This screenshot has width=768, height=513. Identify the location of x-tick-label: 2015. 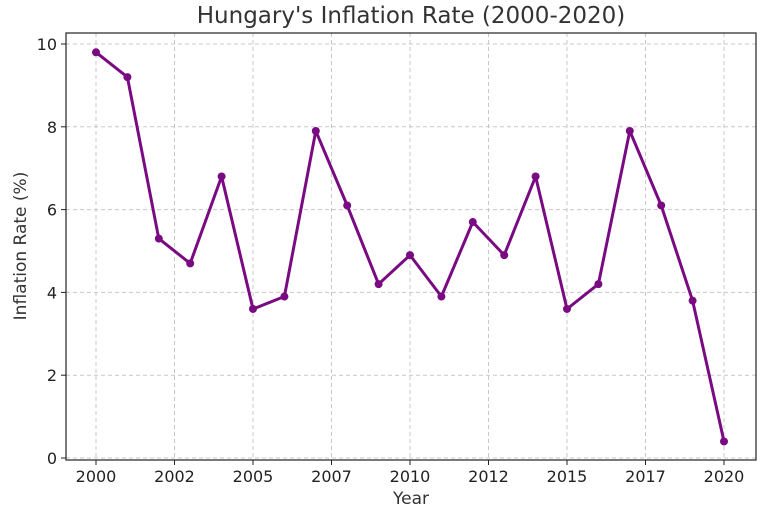
(567, 476).